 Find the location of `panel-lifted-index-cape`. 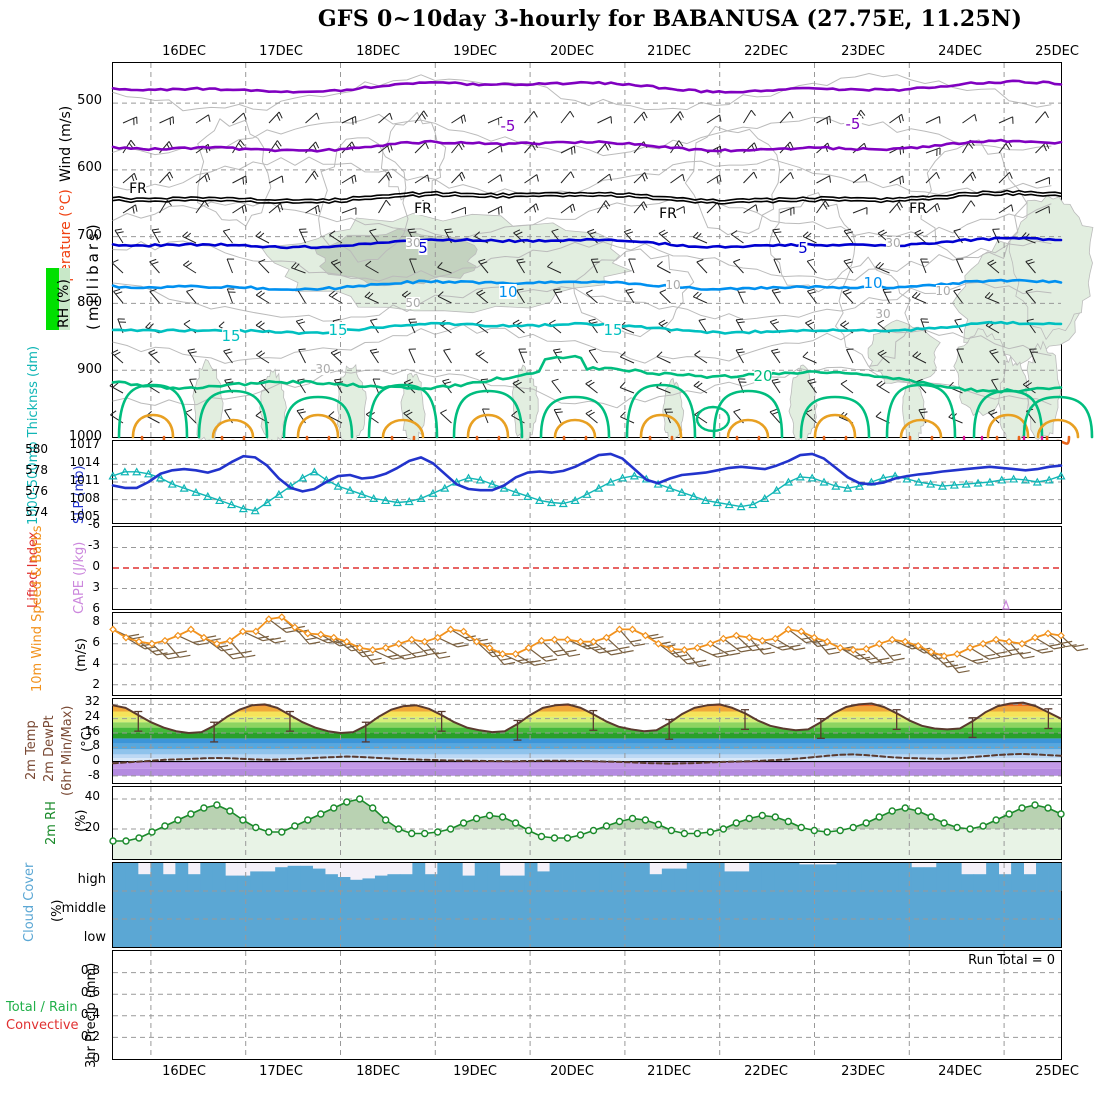

panel-lifted-index-cape is located at coordinates (587, 568).